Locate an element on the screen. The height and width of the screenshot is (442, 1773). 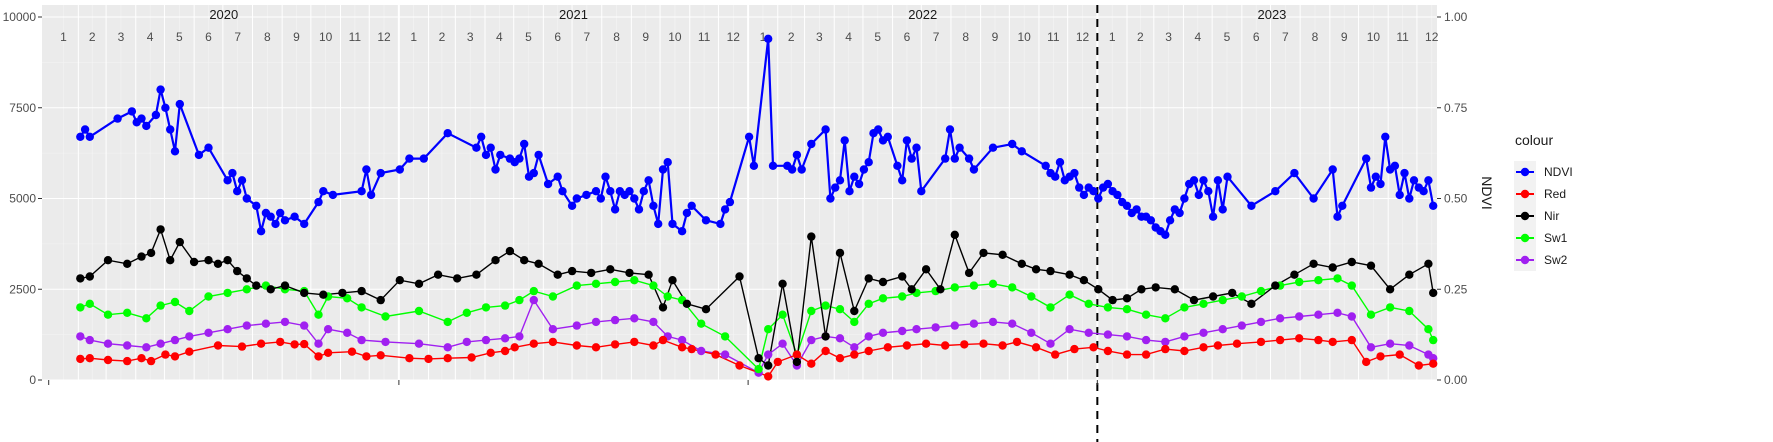
legend: colour NDVI Red Nir Sw1 Sw2 is located at coordinates (1543, 201).